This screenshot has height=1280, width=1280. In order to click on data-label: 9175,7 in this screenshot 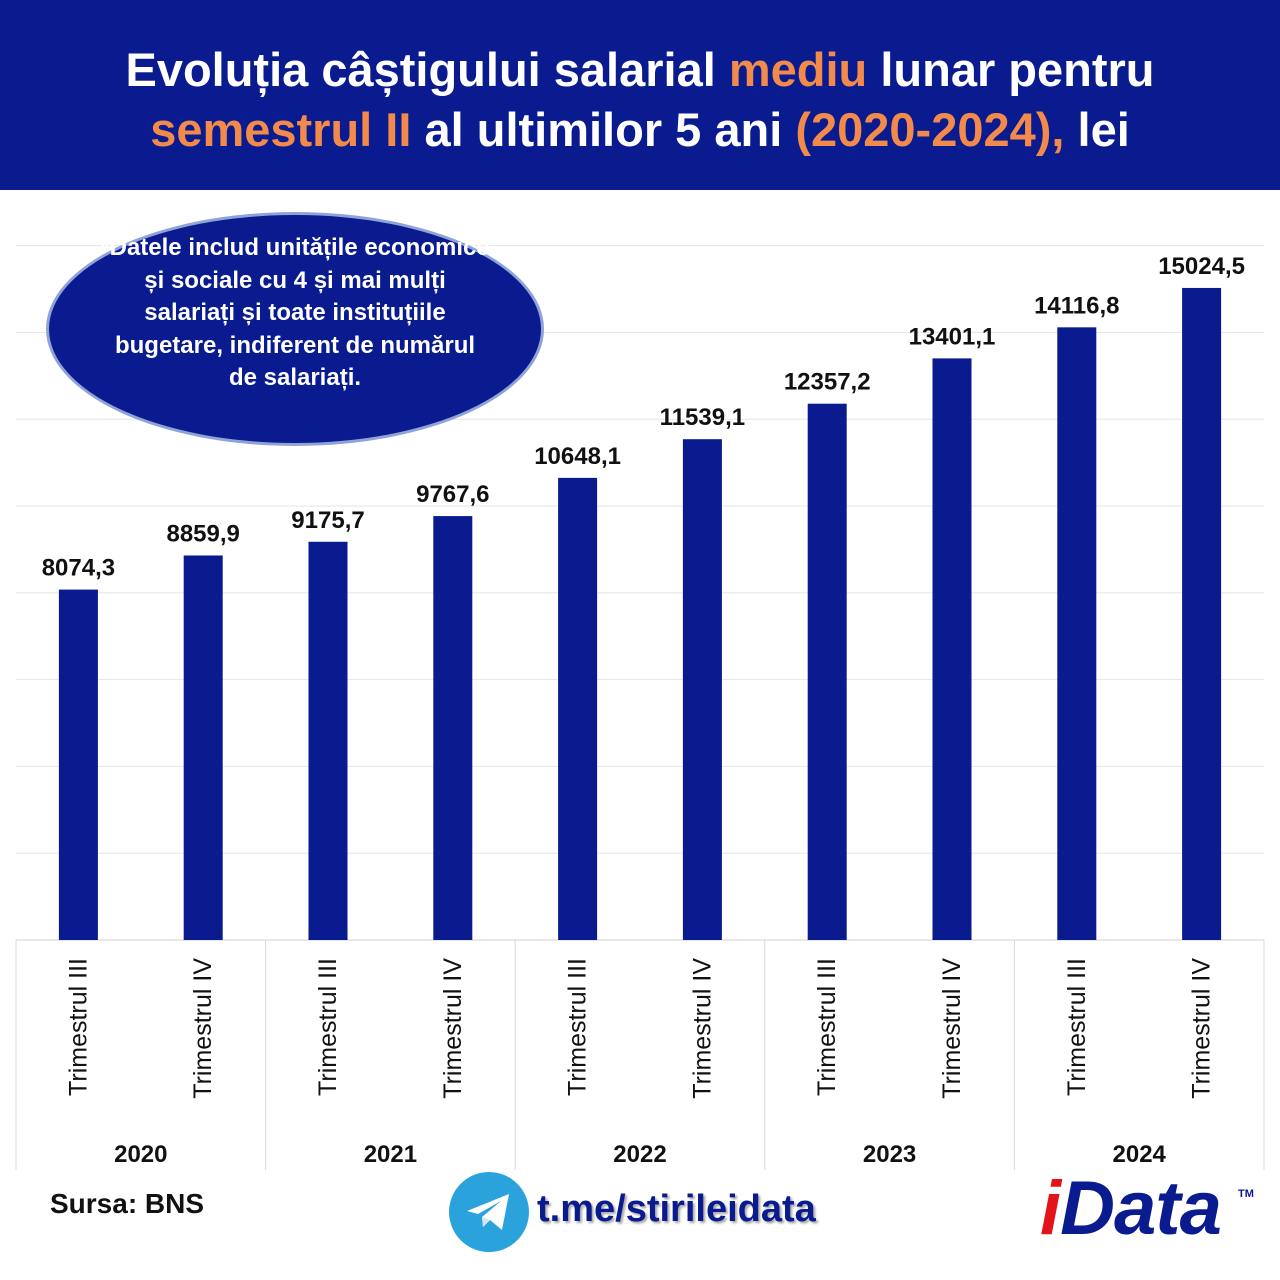, I will do `click(327, 520)`.